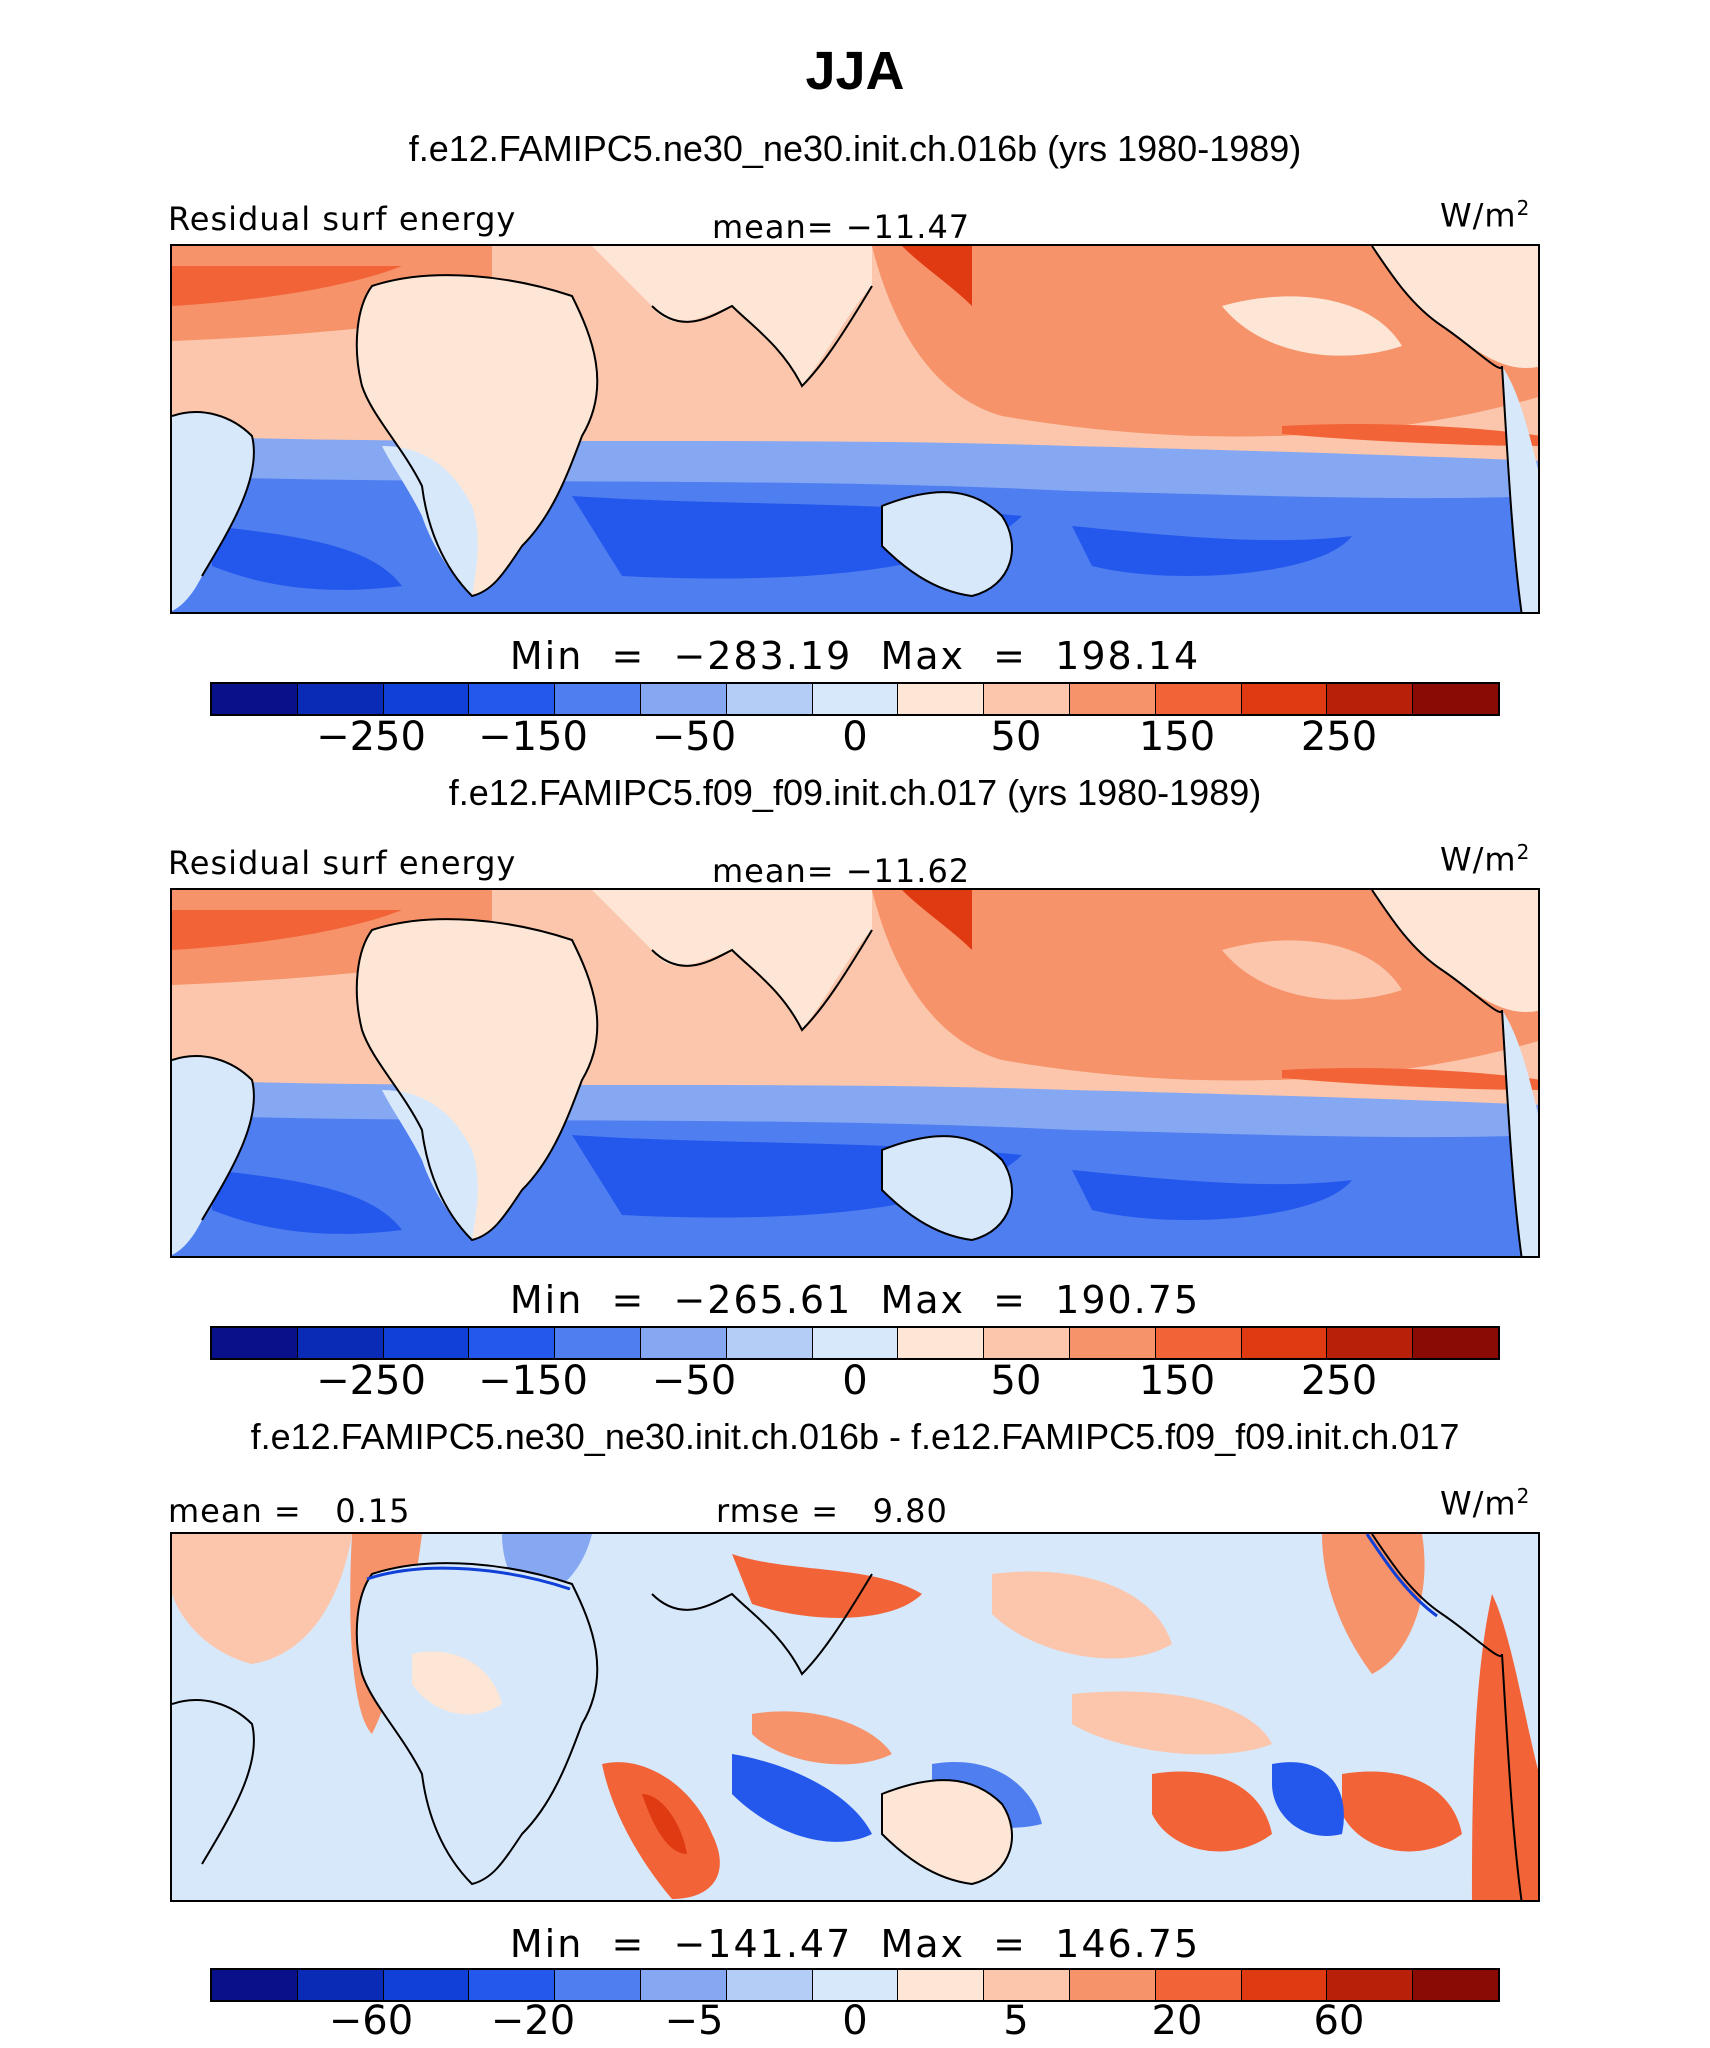 This screenshot has width=1710, height=2048. Describe the element at coordinates (1478, 859) in the screenshot. I see `panel2-units-base: W/m` at that location.